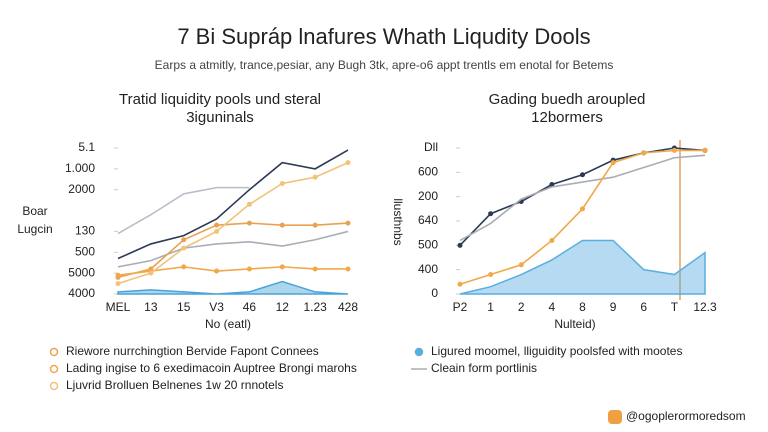 The image size is (768, 432). What do you see at coordinates (434, 293) in the screenshot?
I see `y-tick-label: 0` at bounding box center [434, 293].